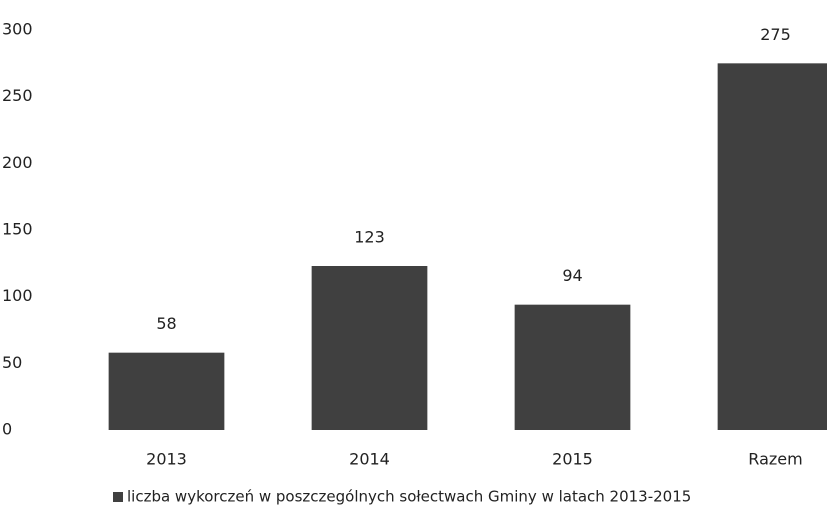  What do you see at coordinates (572, 275) in the screenshot?
I see `data-label: 94` at bounding box center [572, 275].